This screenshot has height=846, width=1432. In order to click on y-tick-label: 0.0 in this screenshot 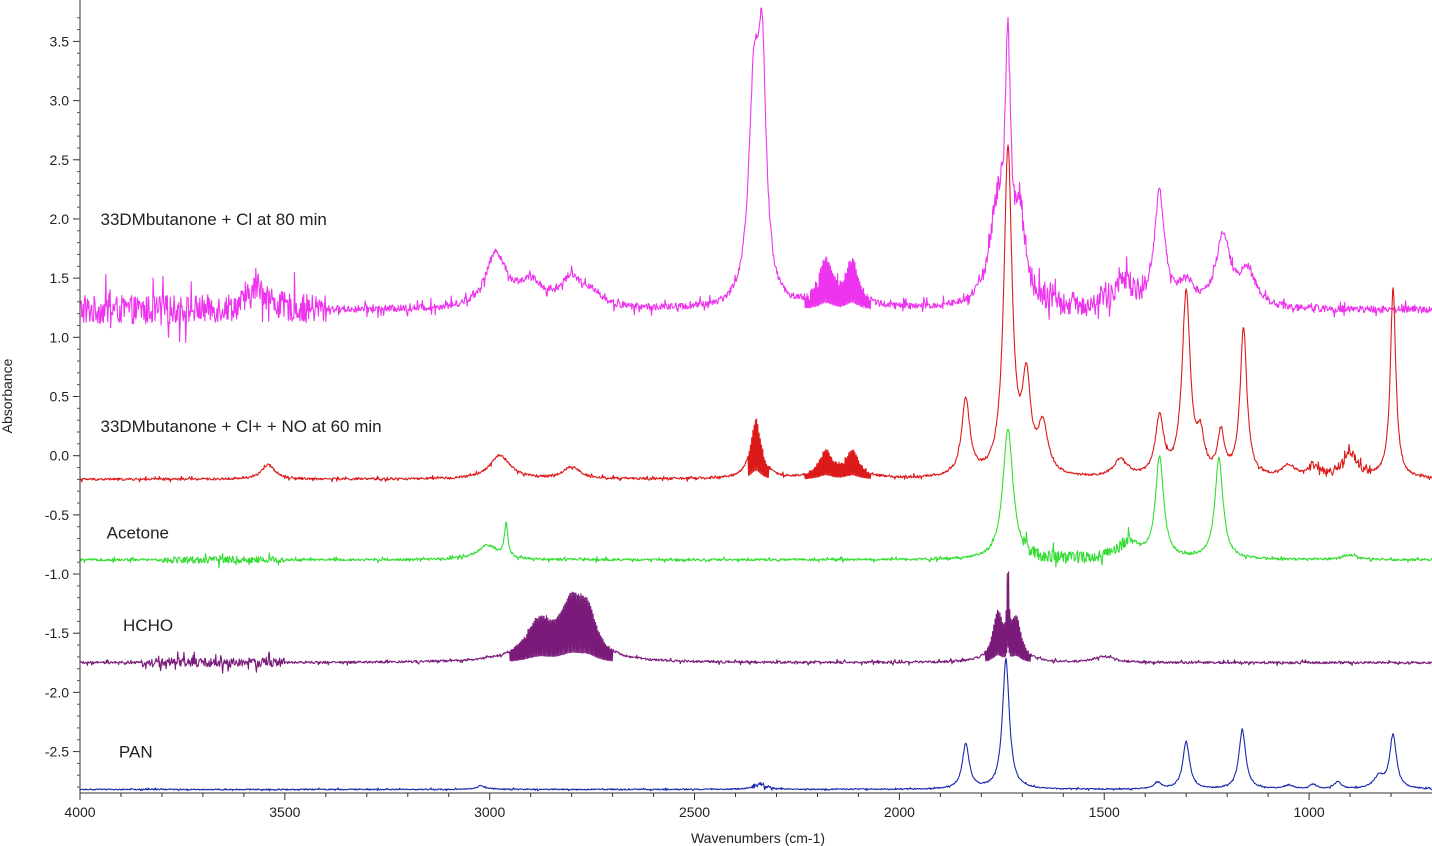, I will do `click(60, 456)`.